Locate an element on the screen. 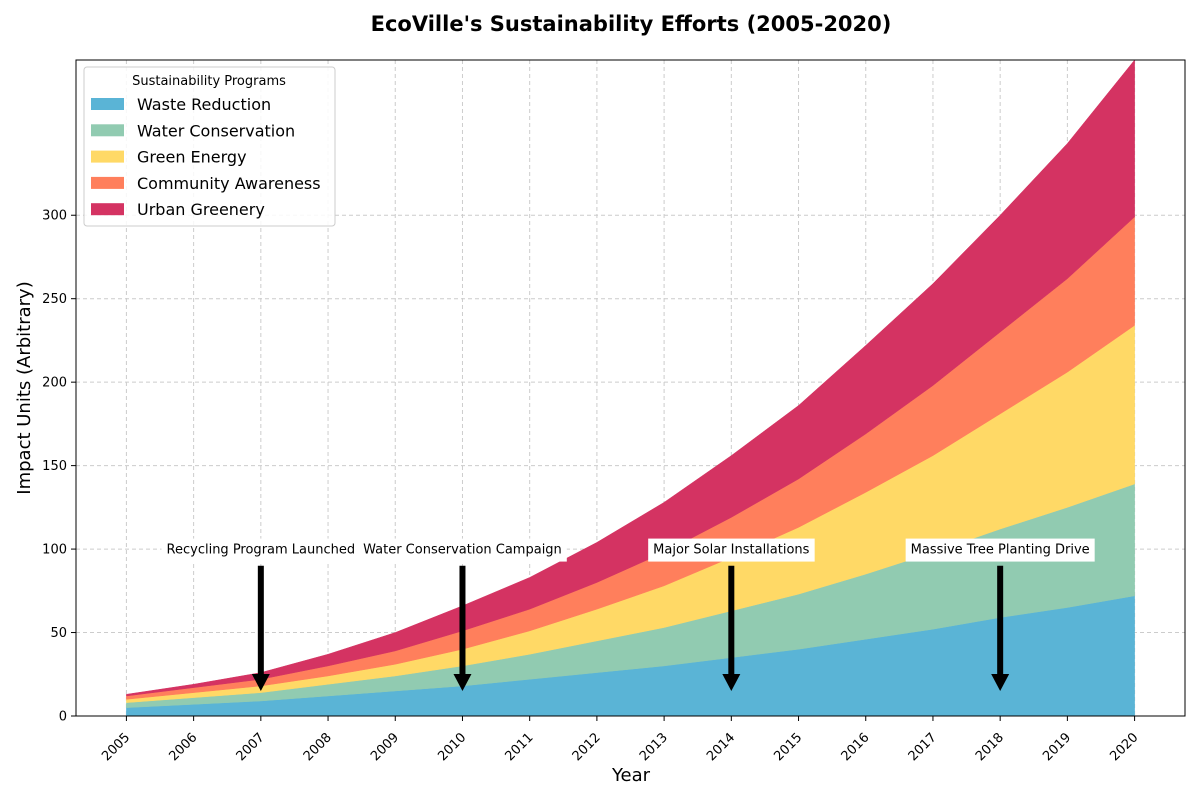 The width and height of the screenshot is (1200, 800). legend-label: Urban Greenery is located at coordinates (201, 209).